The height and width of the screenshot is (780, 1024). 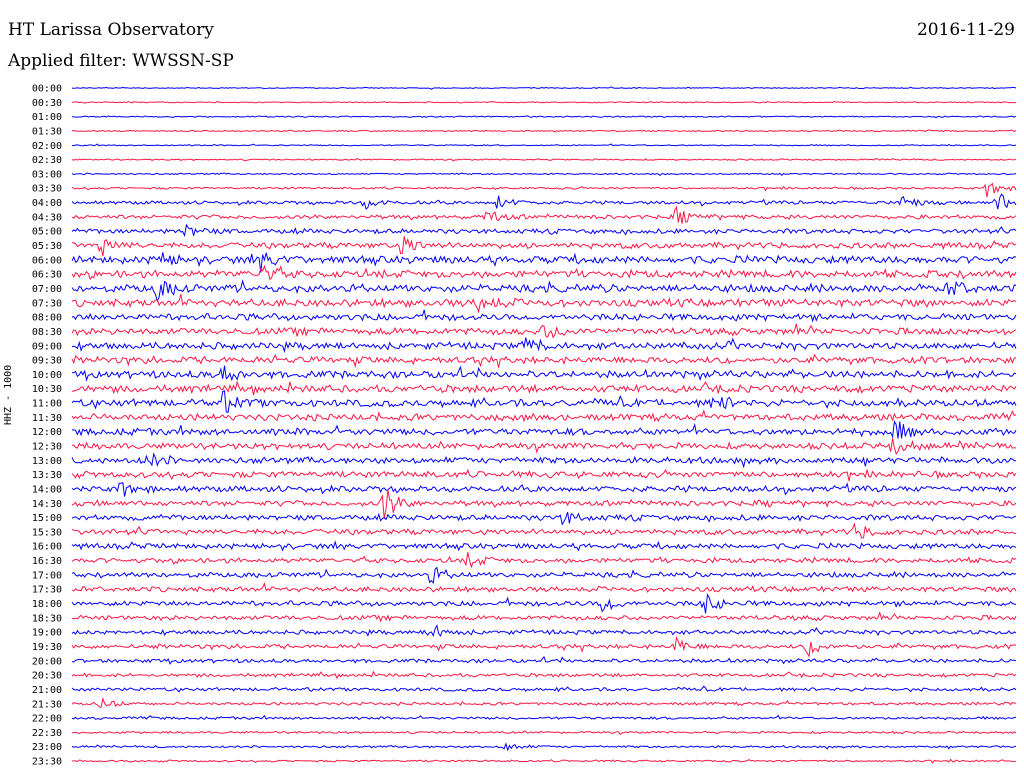 I want to click on row-time-label: 20:30, so click(x=47, y=676).